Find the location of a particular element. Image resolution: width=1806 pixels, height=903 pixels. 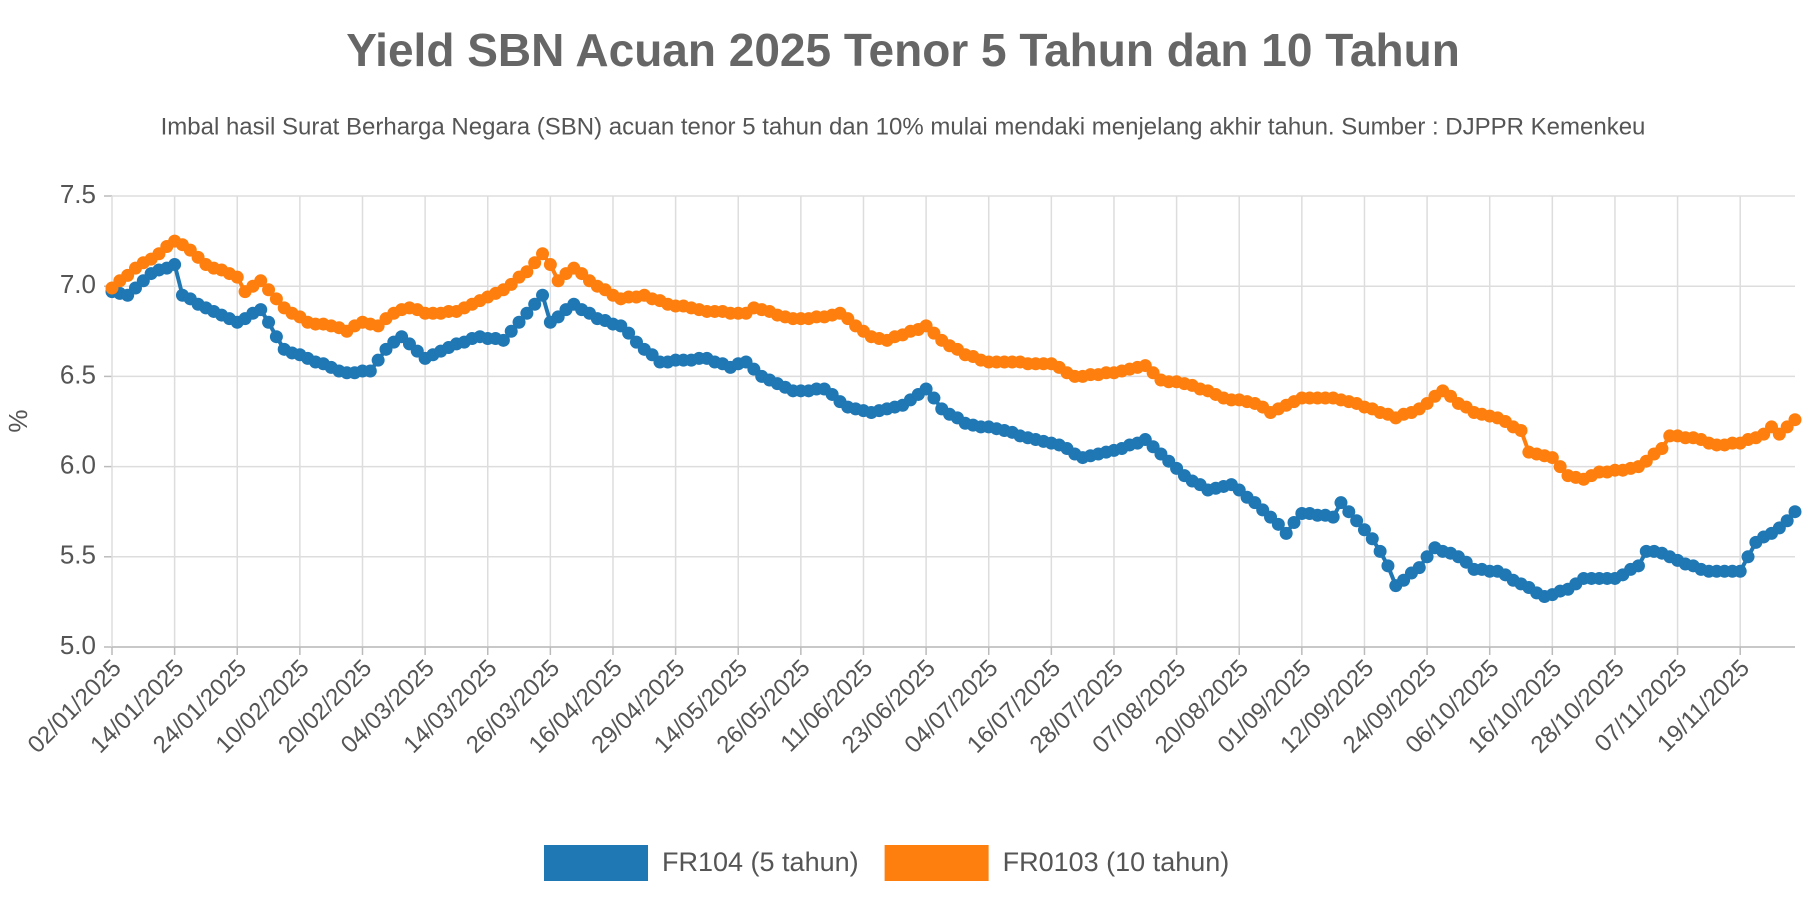

legend-label: FR0103 (10 tahun) is located at coordinates (1116, 862).